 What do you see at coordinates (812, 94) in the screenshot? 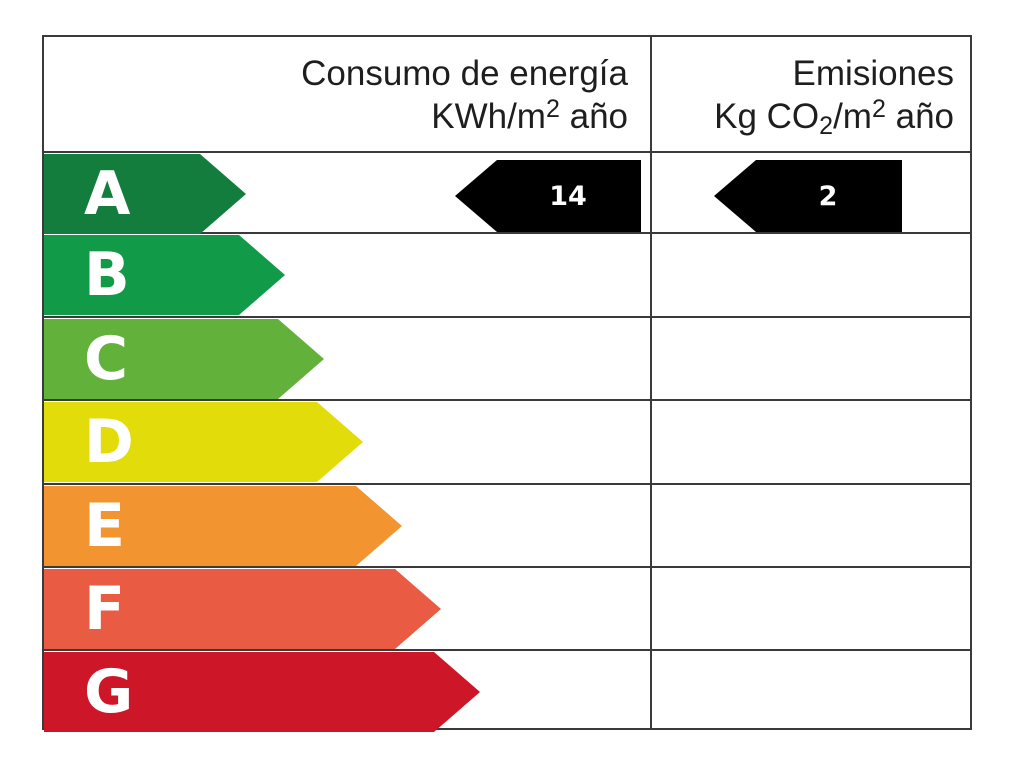
I see `emissions-header: Emisiones Kg CO2/m2 año` at bounding box center [812, 94].